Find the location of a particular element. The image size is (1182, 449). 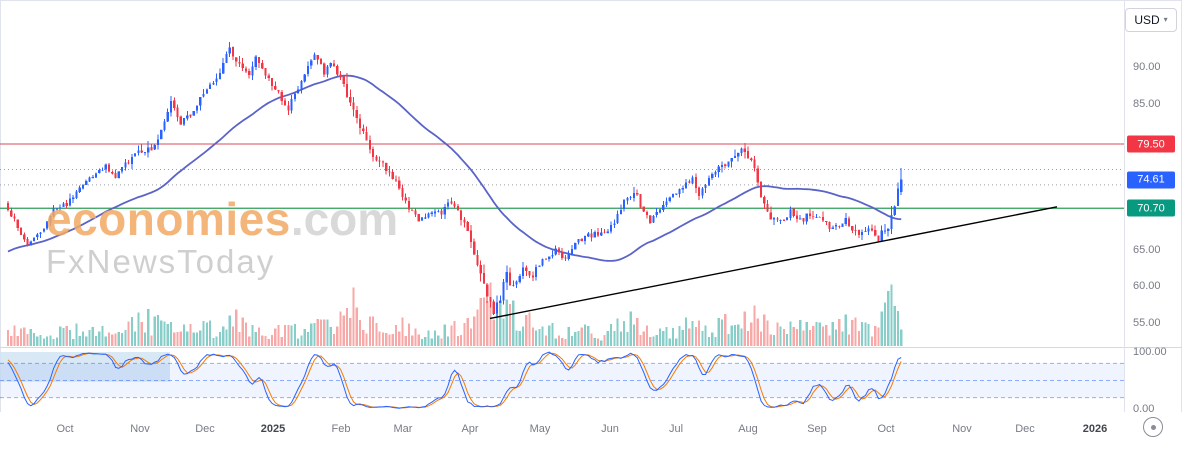

time-axis-label: 2026 is located at coordinates (1095, 429).